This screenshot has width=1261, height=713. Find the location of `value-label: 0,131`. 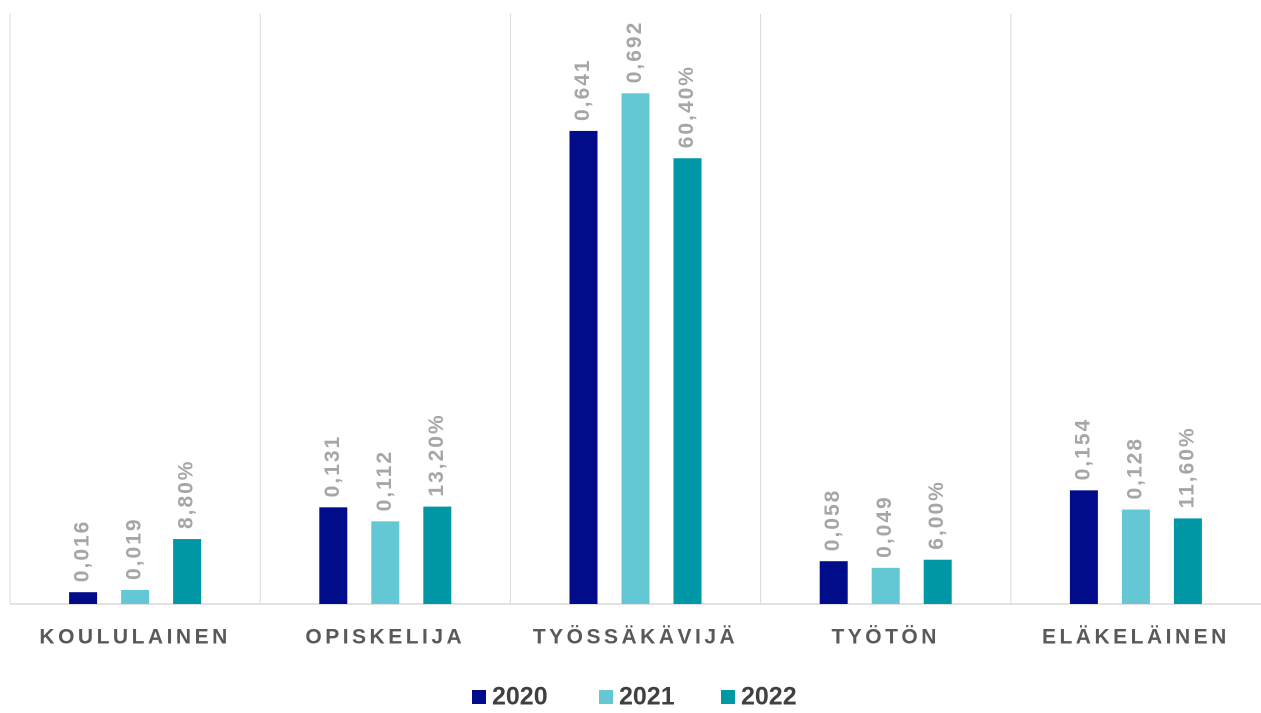

value-label: 0,131 is located at coordinates (332, 466).